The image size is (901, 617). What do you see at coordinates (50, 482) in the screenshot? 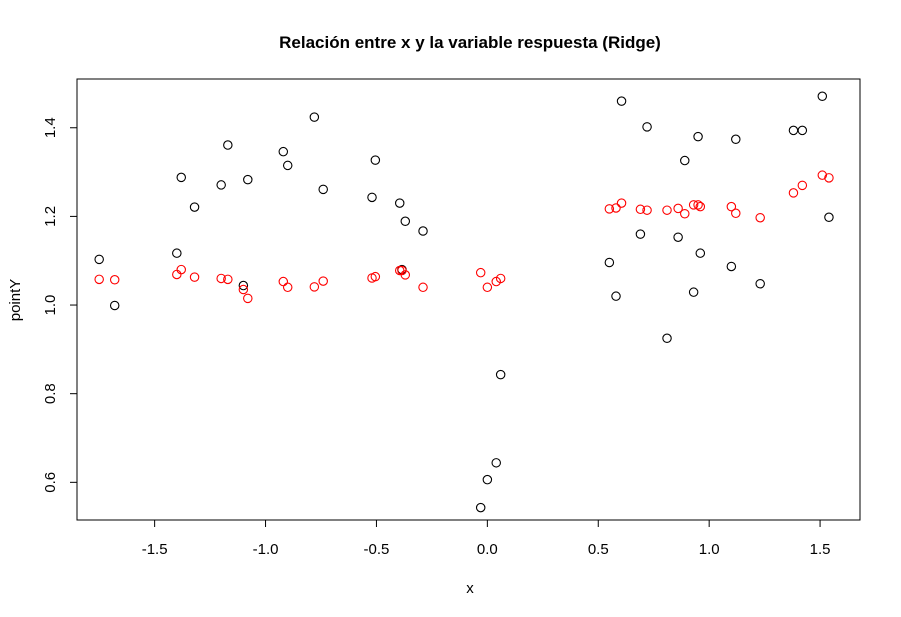
I see `y-tick-label: 0.6` at bounding box center [50, 482].